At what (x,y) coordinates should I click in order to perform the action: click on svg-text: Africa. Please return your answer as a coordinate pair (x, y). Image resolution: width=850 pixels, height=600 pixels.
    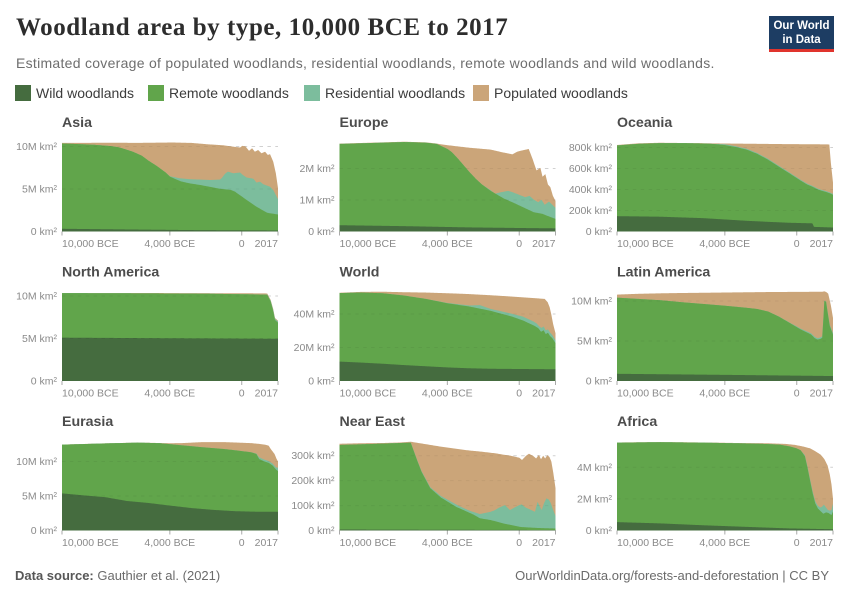
    Looking at the image, I should click on (637, 422).